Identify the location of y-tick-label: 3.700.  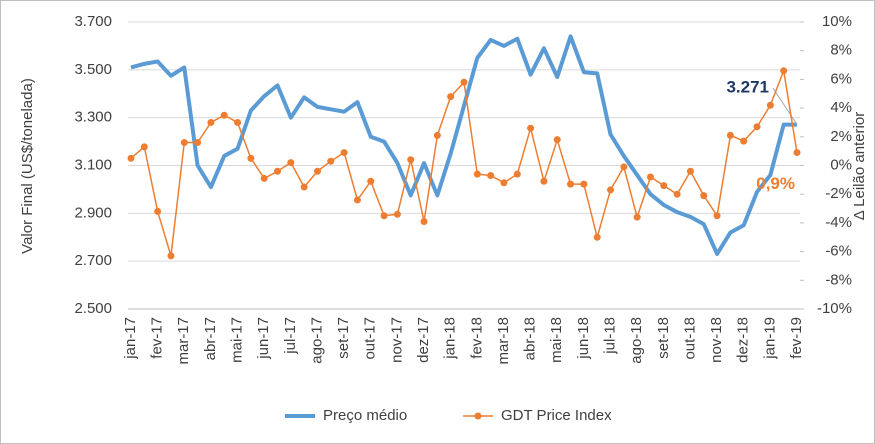
(93, 21).